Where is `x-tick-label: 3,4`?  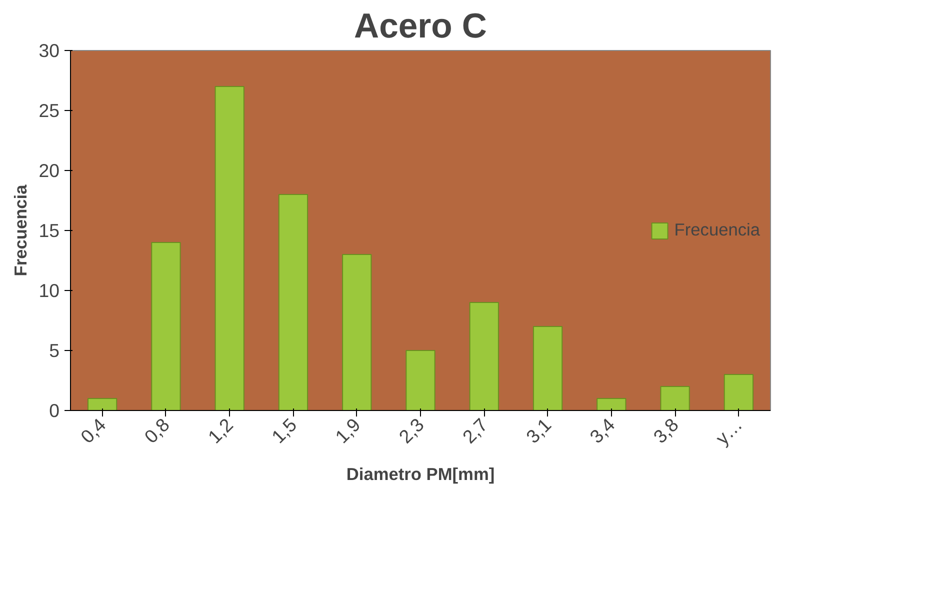
x-tick-label: 3,4 is located at coordinates (602, 431).